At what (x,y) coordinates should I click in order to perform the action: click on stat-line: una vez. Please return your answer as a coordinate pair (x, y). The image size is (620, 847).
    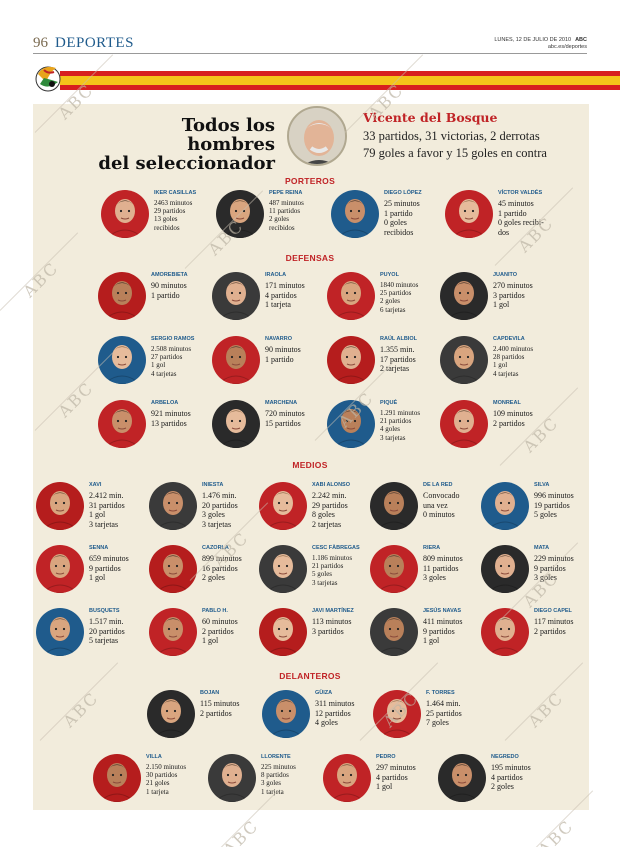
    Looking at the image, I should click on (435, 505).